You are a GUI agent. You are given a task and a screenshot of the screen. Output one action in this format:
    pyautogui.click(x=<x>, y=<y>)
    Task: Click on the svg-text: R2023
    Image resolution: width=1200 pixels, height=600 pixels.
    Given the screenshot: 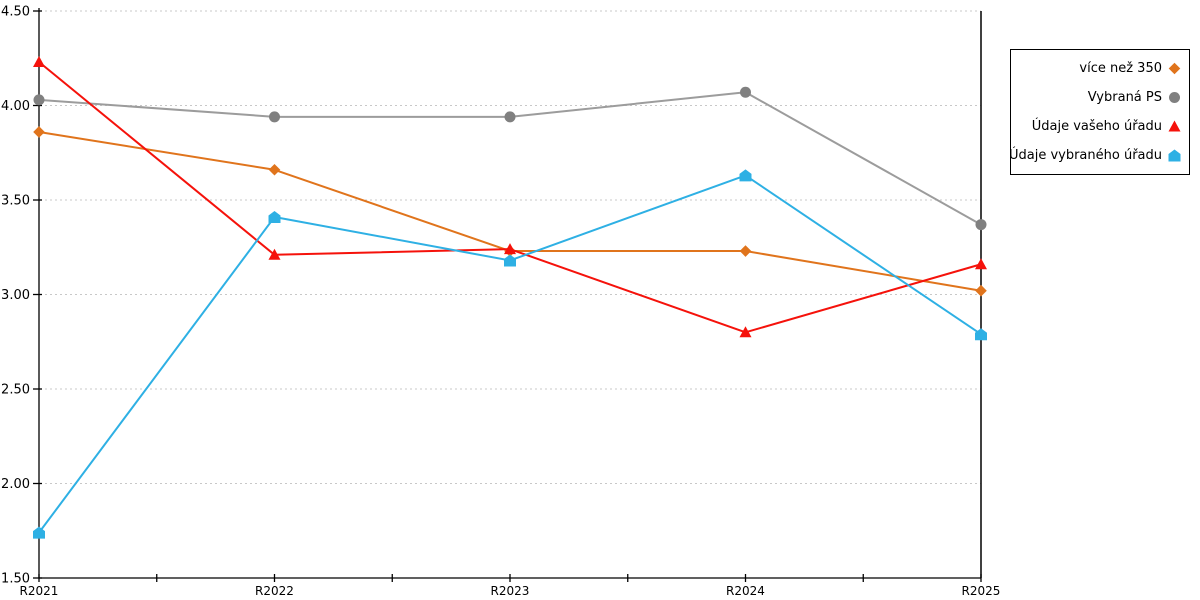 What is the action you would take?
    pyautogui.click(x=510, y=591)
    